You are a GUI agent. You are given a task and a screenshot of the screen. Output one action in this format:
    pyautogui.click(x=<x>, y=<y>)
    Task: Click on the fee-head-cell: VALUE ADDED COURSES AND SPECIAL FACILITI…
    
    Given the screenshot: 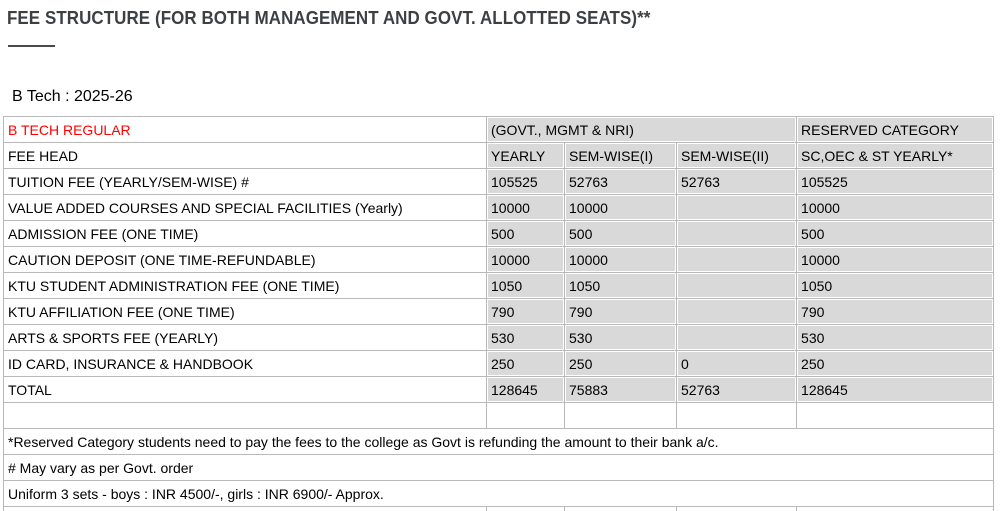 What is the action you would take?
    pyautogui.click(x=245, y=207)
    